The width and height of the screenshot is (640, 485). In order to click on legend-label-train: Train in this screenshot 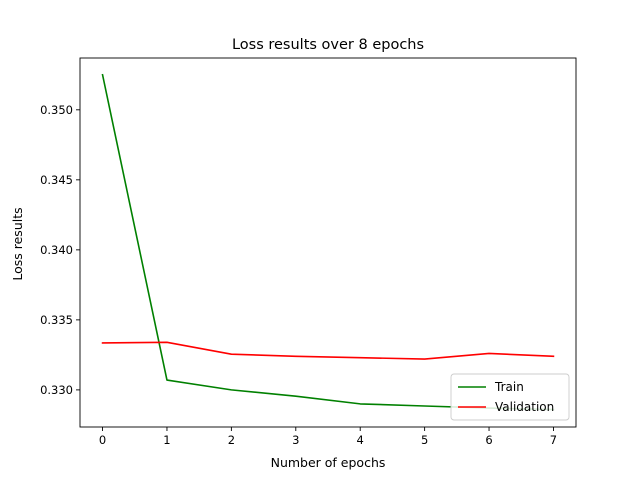, I will do `click(509, 387)`.